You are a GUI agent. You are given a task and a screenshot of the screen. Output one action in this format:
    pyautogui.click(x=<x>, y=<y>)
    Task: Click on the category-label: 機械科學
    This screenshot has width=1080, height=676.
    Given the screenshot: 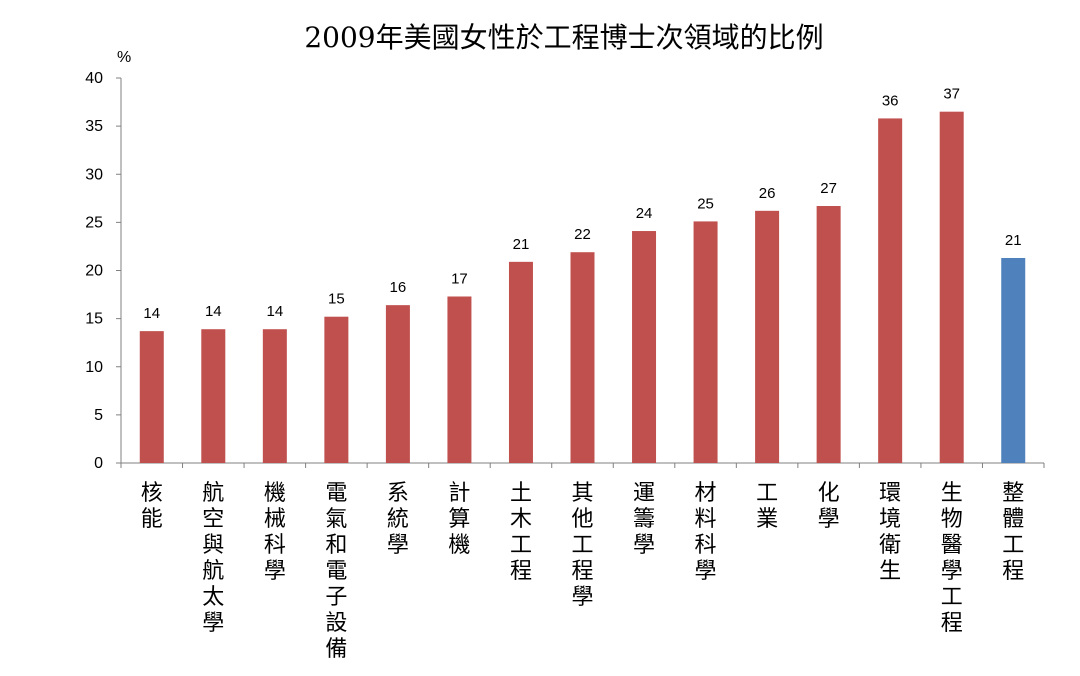 What is the action you would take?
    pyautogui.click(x=275, y=532)
    